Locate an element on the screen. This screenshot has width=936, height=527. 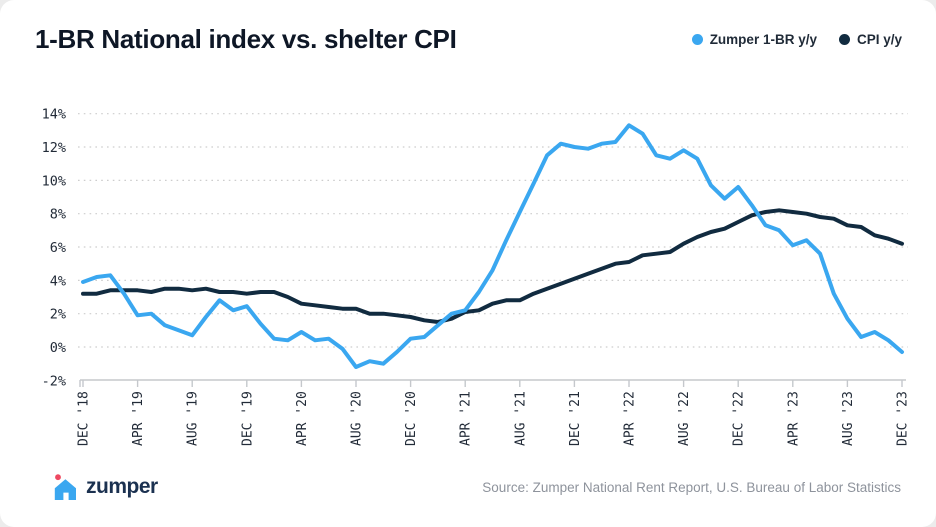
svg-text: 14% is located at coordinates (54, 115).